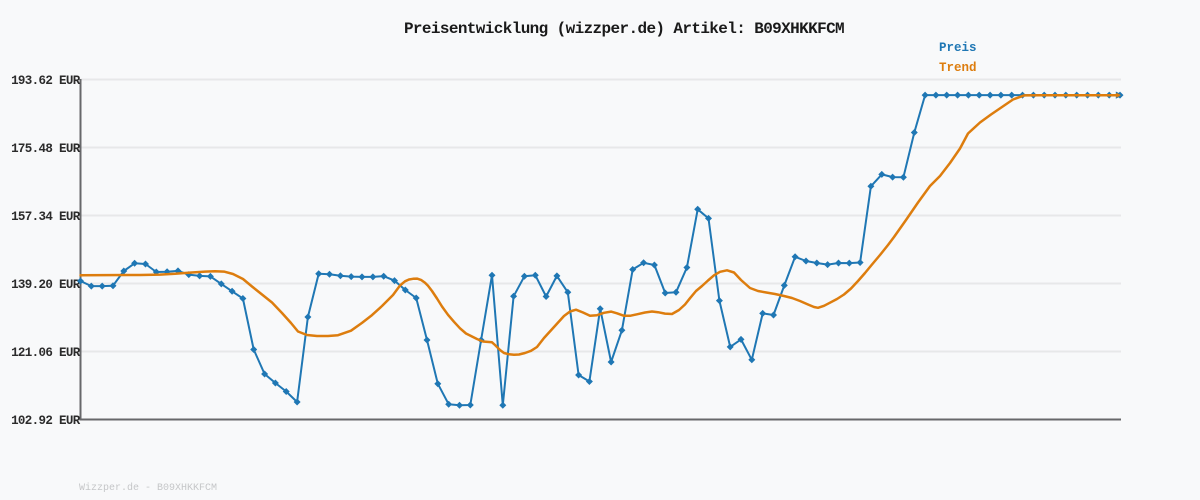 Image resolution: width=1200 pixels, height=500 pixels. What do you see at coordinates (46, 217) in the screenshot?
I see `svg-text: 157.34 EUR` at bounding box center [46, 217].